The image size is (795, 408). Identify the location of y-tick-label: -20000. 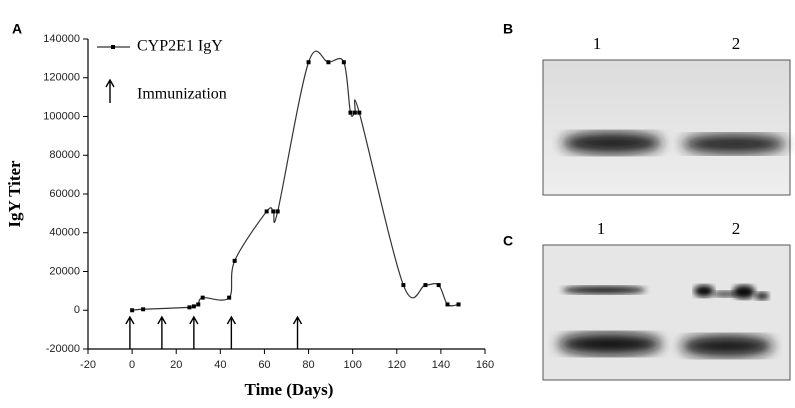
(63, 349).